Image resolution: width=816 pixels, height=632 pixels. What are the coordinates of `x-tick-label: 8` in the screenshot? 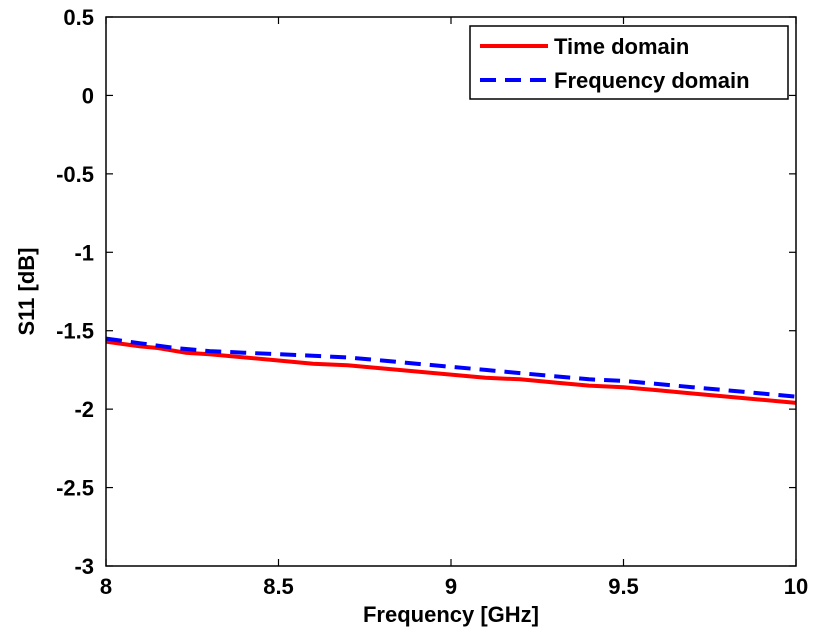 It's located at (106, 586).